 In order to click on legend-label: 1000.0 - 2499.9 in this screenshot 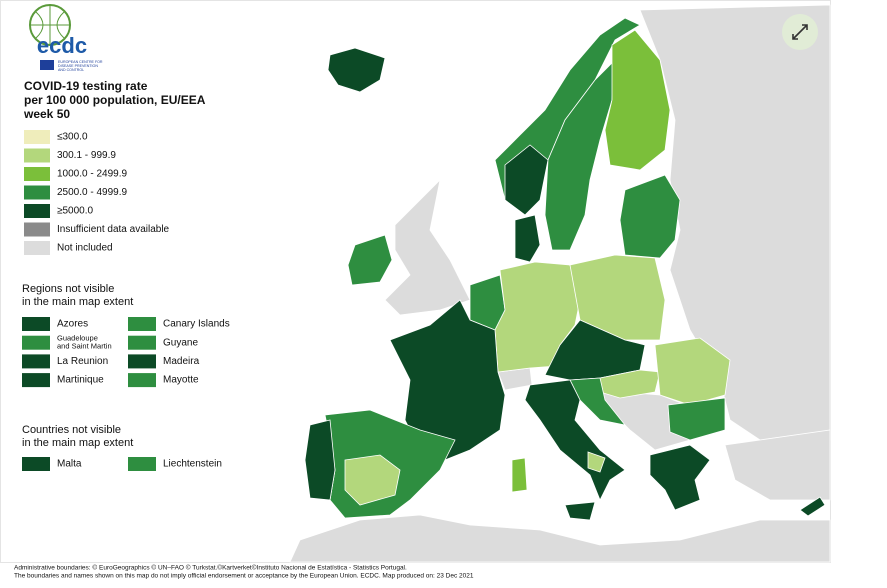, I will do `click(92, 174)`.